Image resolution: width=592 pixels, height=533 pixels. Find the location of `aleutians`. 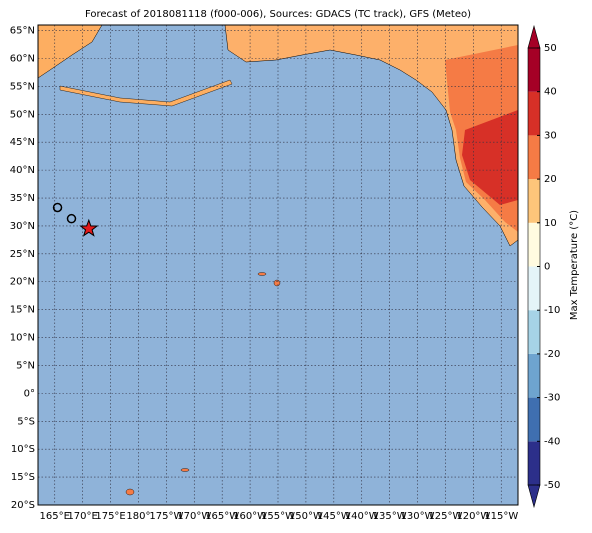

aleutians is located at coordinates (146, 93).